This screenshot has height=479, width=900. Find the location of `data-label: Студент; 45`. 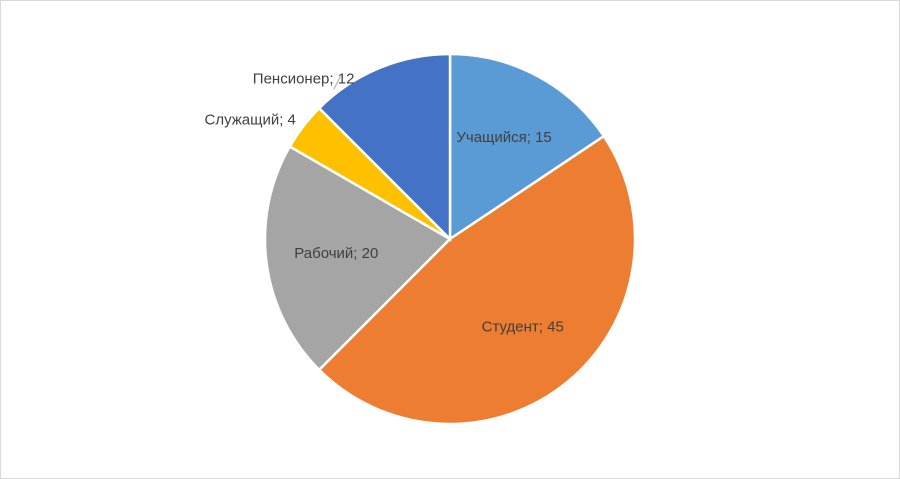

data-label: Студент; 45 is located at coordinates (523, 327).